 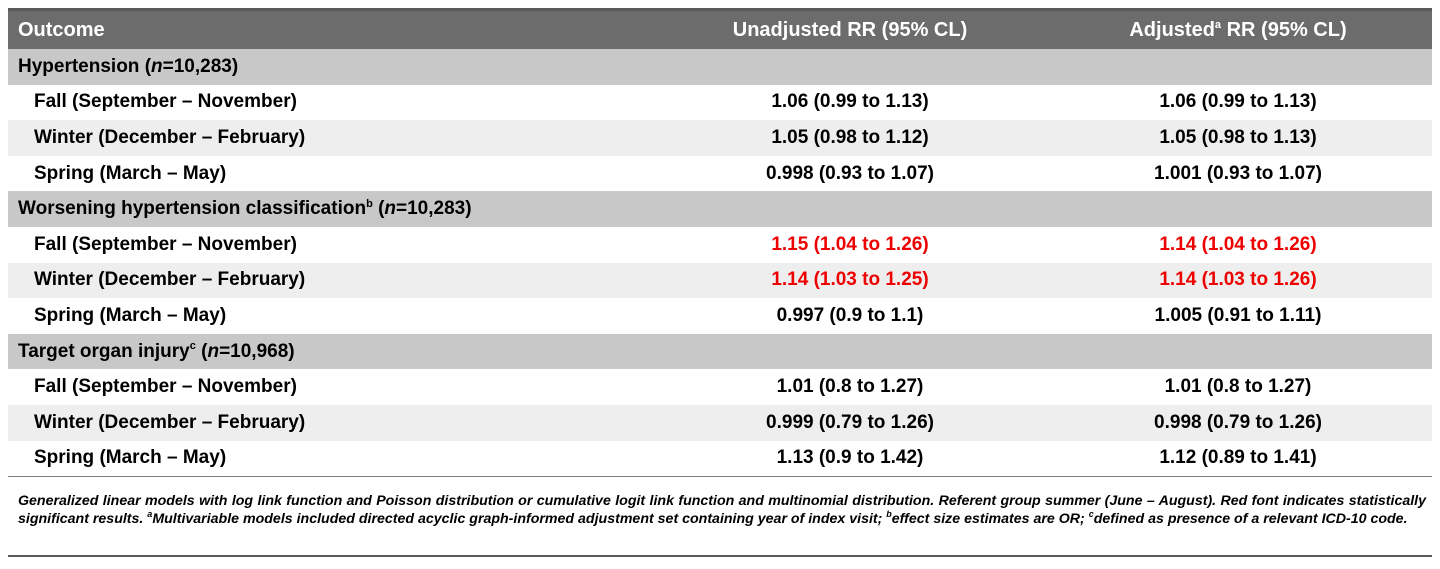 I want to click on adjusted-rr-cell: 1.14 (1.04 to 1.26), so click(x=1238, y=244).